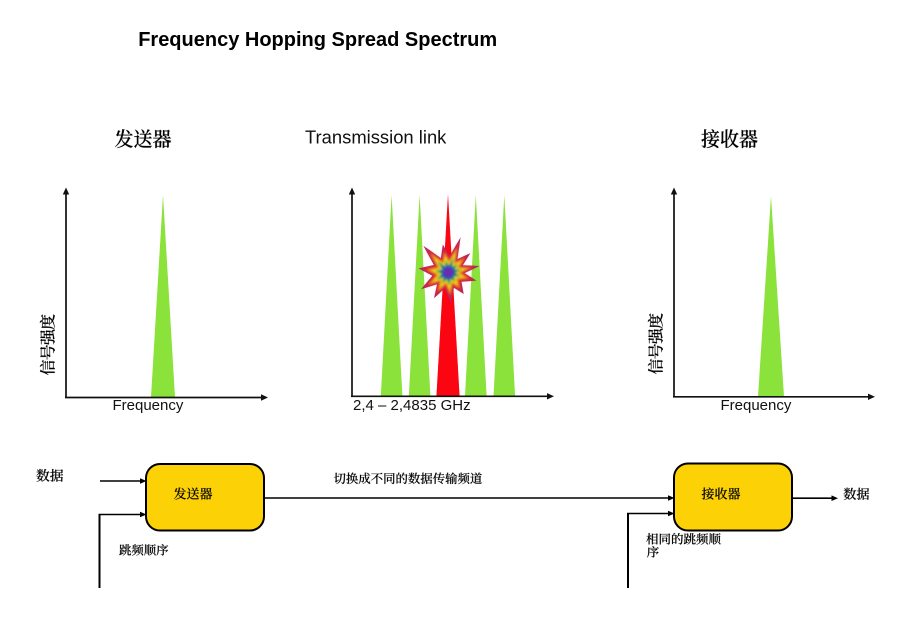 This screenshot has height=619, width=907. I want to click on svg-text:Frequency Hopping Spread Spect: Frequency Hopping Spread Spectrum, so click(317, 40).